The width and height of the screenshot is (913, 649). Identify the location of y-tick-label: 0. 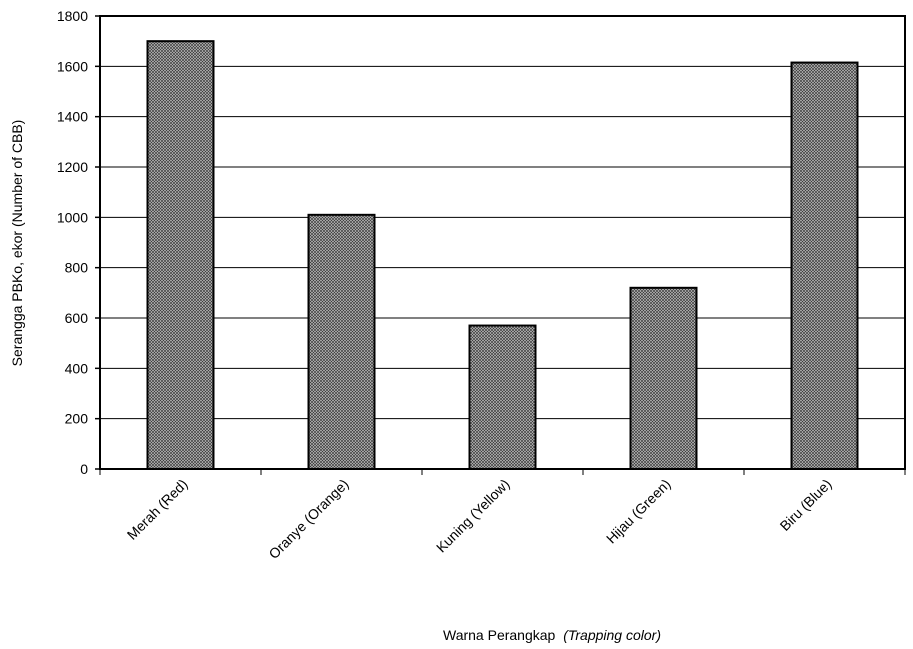
(84, 469).